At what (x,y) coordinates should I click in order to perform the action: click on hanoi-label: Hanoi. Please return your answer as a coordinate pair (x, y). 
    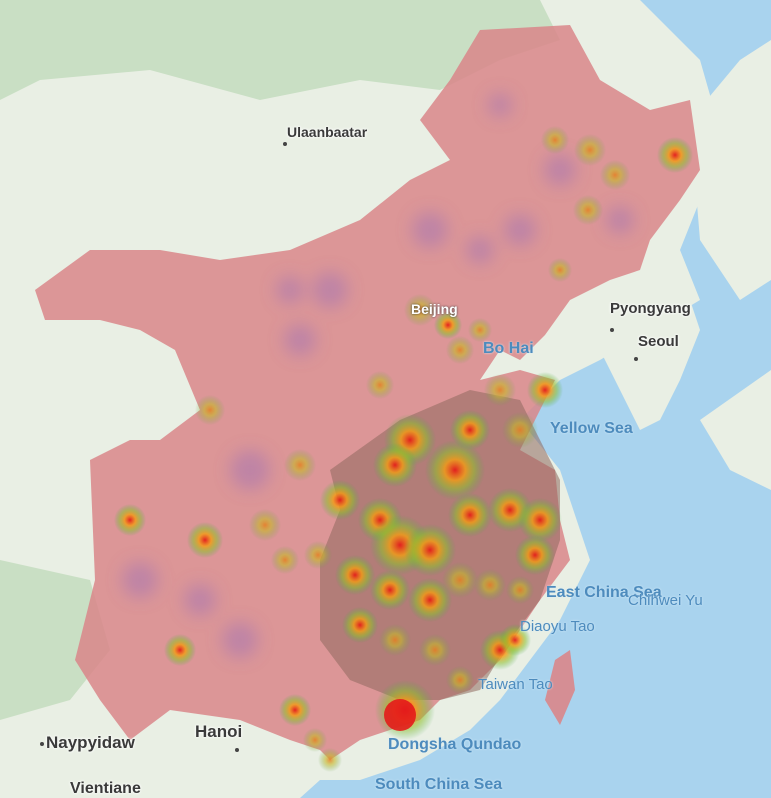
    Looking at the image, I should click on (219, 731).